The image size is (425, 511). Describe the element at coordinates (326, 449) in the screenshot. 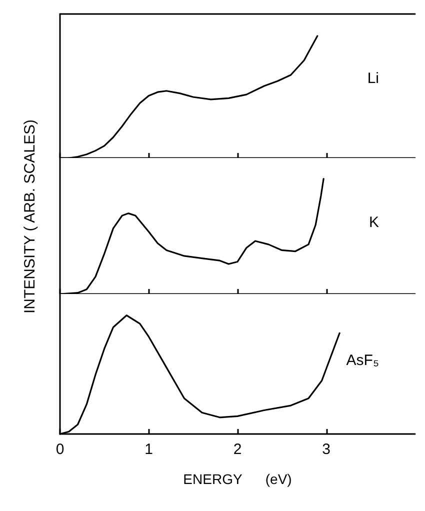

I see `x-tick-label: 3` at that location.